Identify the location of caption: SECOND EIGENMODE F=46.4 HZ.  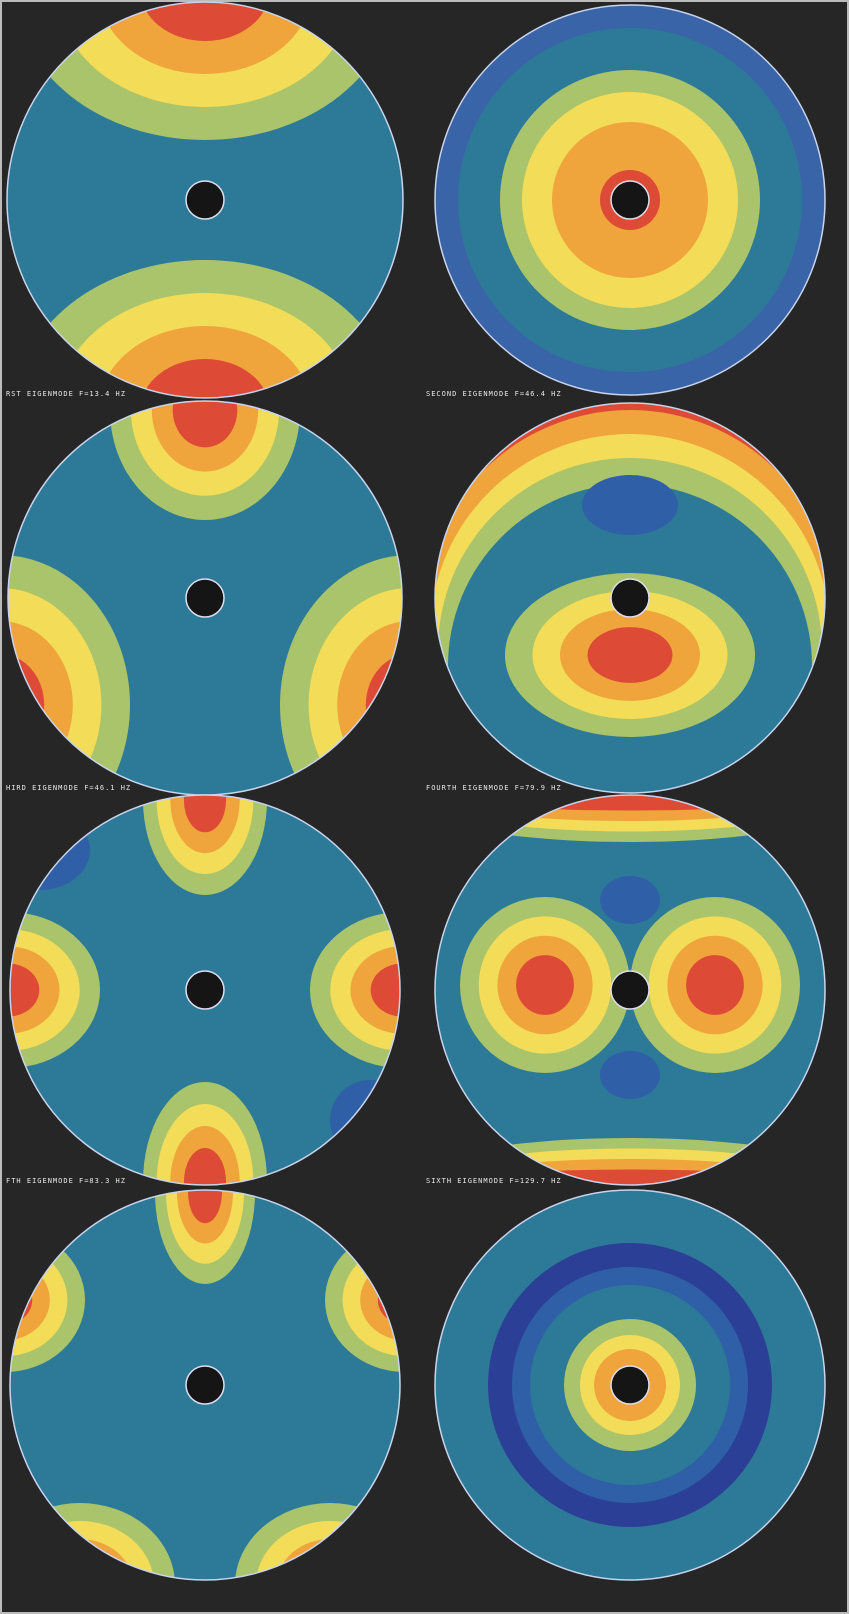
(494, 394).